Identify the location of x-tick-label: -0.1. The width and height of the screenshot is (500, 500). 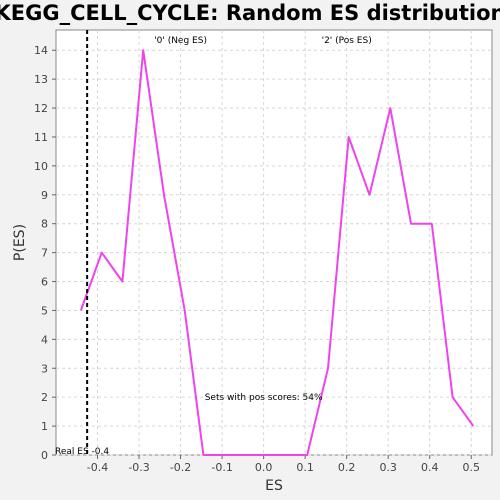
(221, 467).